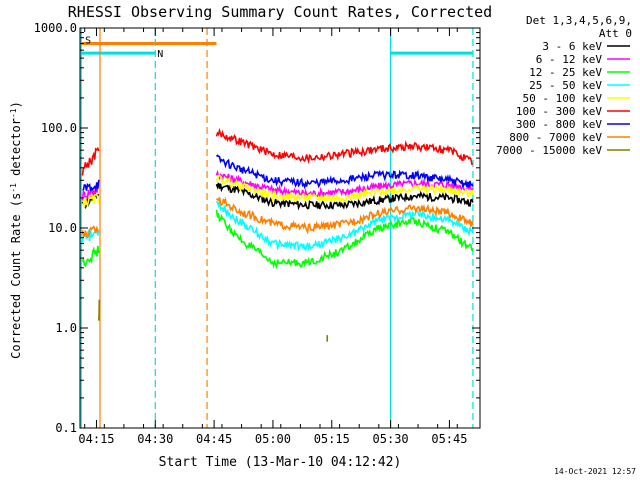  I want to click on y-tick-label: 0.1, so click(66, 428).